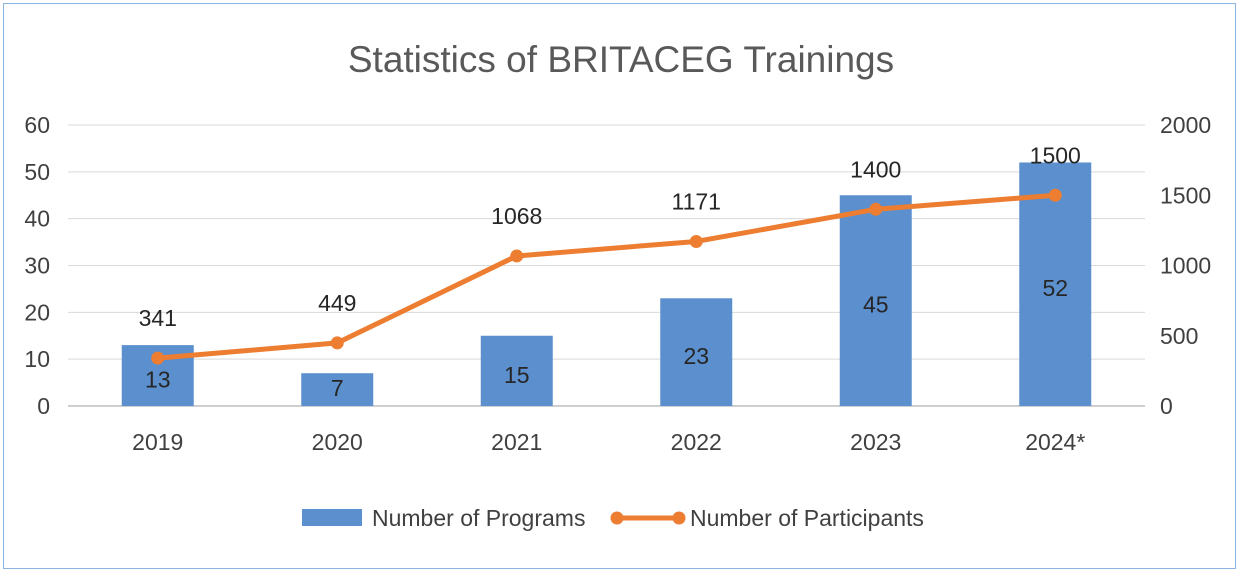  I want to click on legend: Number of Programs Number of Participants, so click(613, 518).